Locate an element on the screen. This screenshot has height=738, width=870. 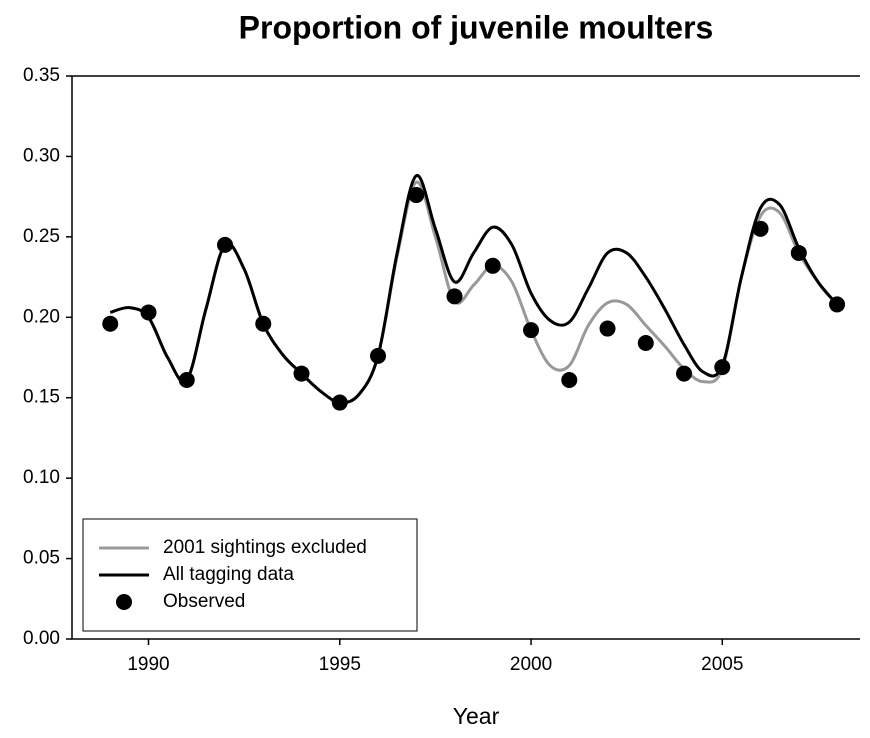
y-tick-label: 0.35 is located at coordinates (41, 75).